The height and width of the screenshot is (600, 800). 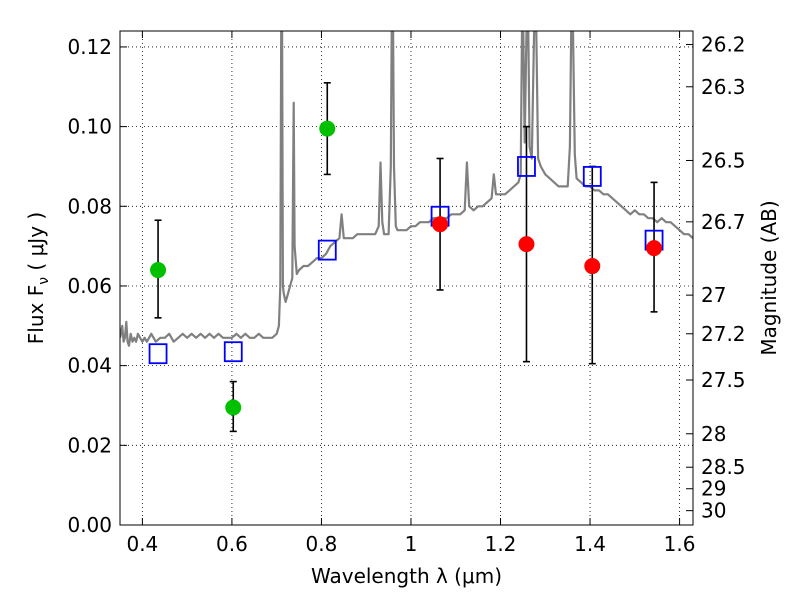 I want to click on y-axis-label-main: Flux F, so click(x=36, y=314).